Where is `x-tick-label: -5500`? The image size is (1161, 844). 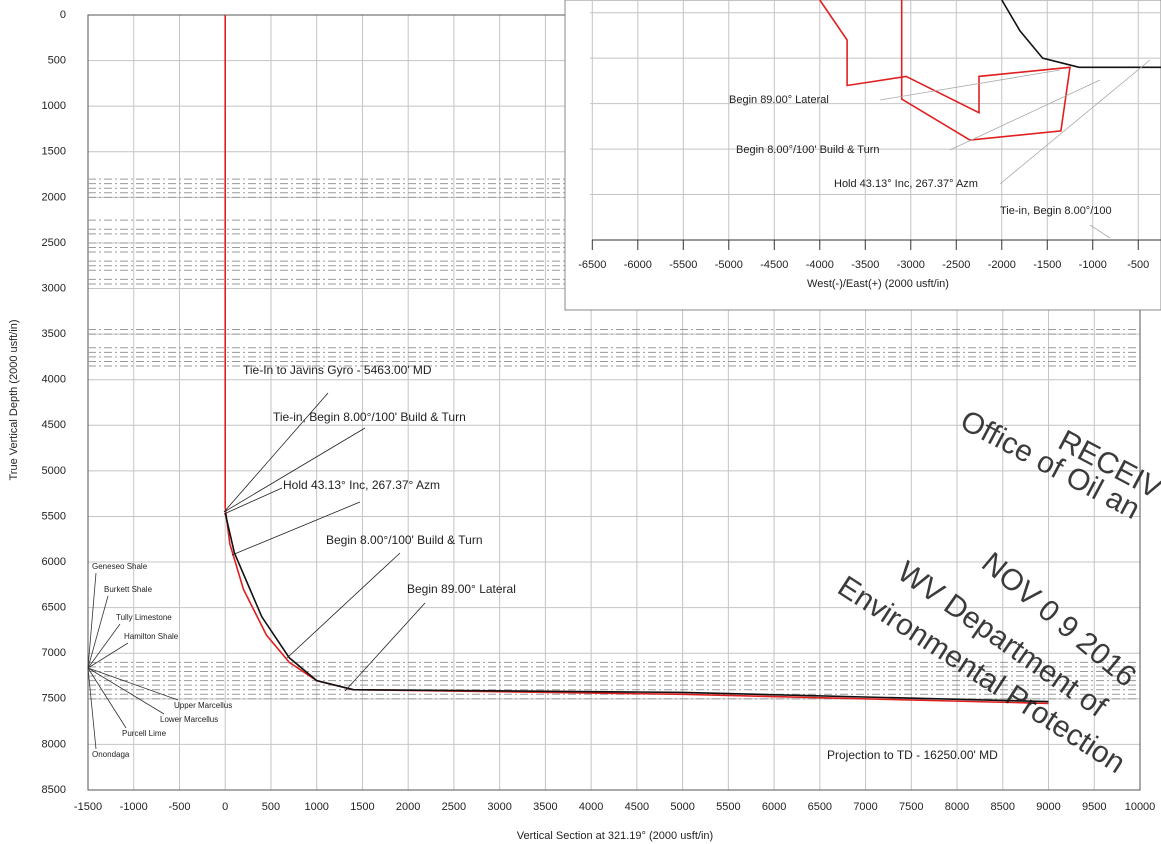 x-tick-label: -5500 is located at coordinates (683, 265).